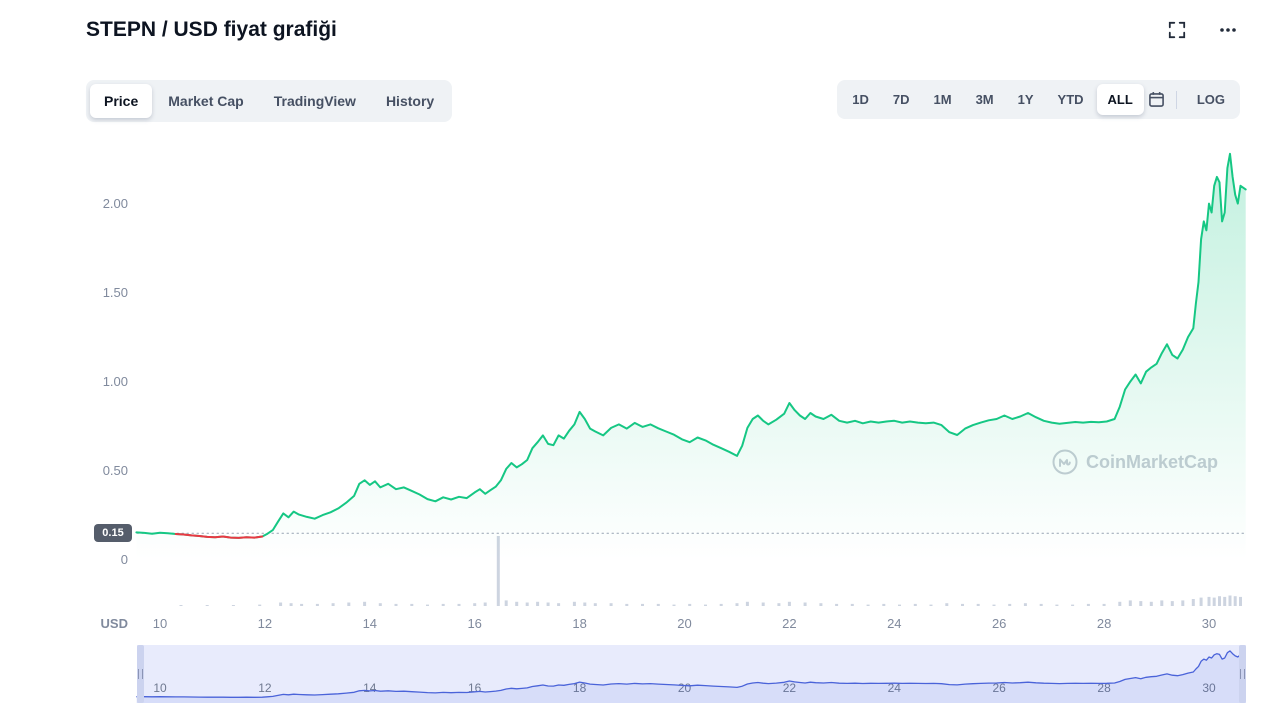 Image resolution: width=1282 pixels, height=720 pixels. I want to click on header-icons, so click(1203, 30).